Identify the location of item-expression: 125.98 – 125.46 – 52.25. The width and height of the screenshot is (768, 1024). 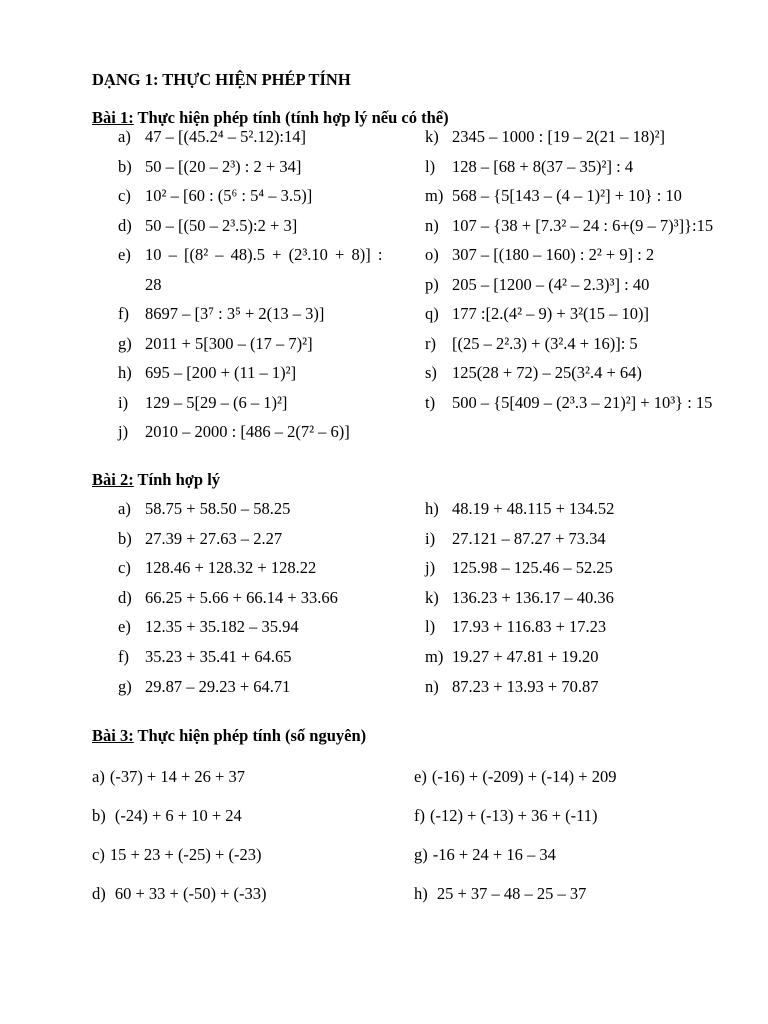
(532, 568).